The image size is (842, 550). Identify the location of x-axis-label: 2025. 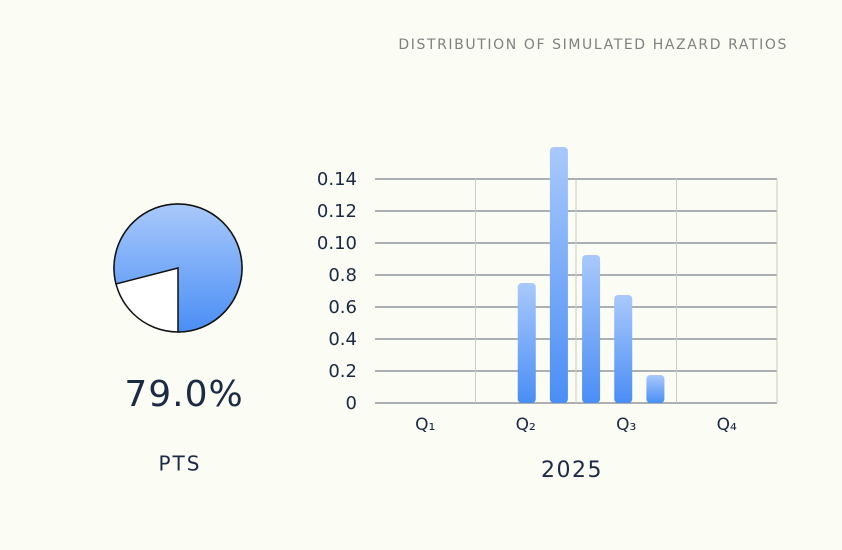
(572, 470).